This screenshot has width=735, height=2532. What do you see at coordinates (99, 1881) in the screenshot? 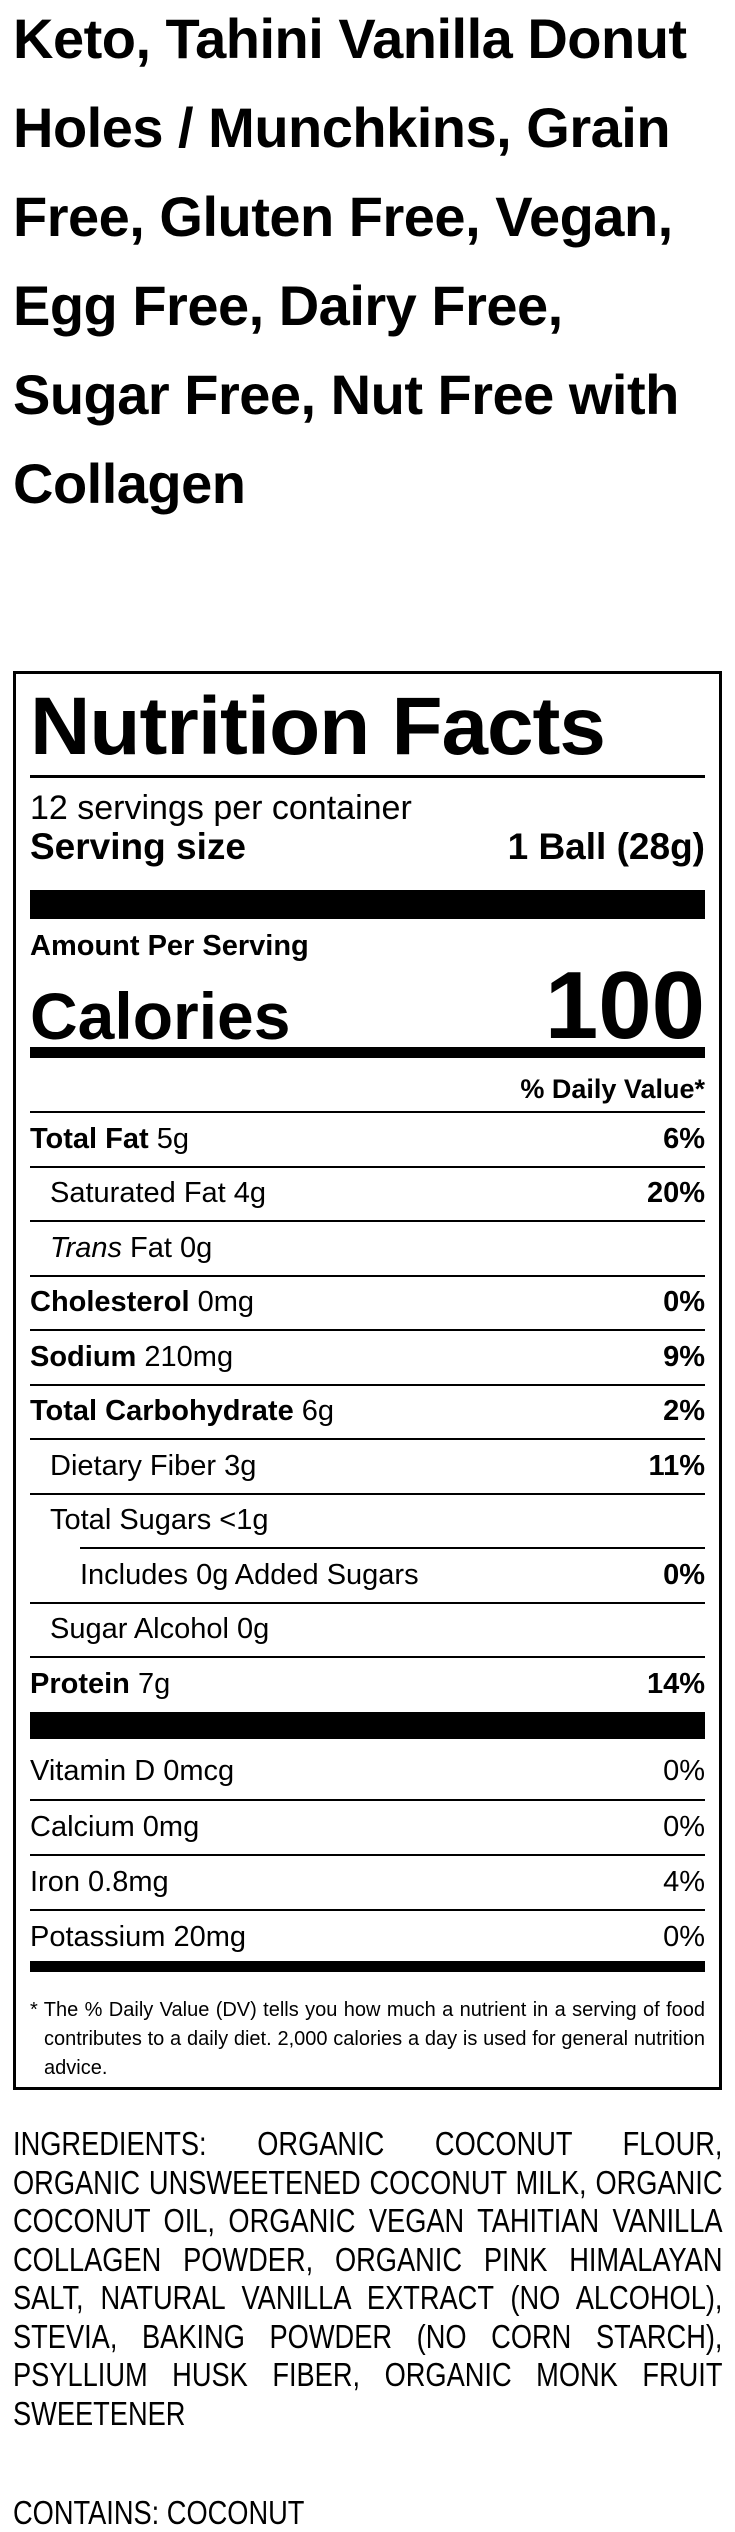
I see `vitamin-label: Iron 0.8mg` at bounding box center [99, 1881].